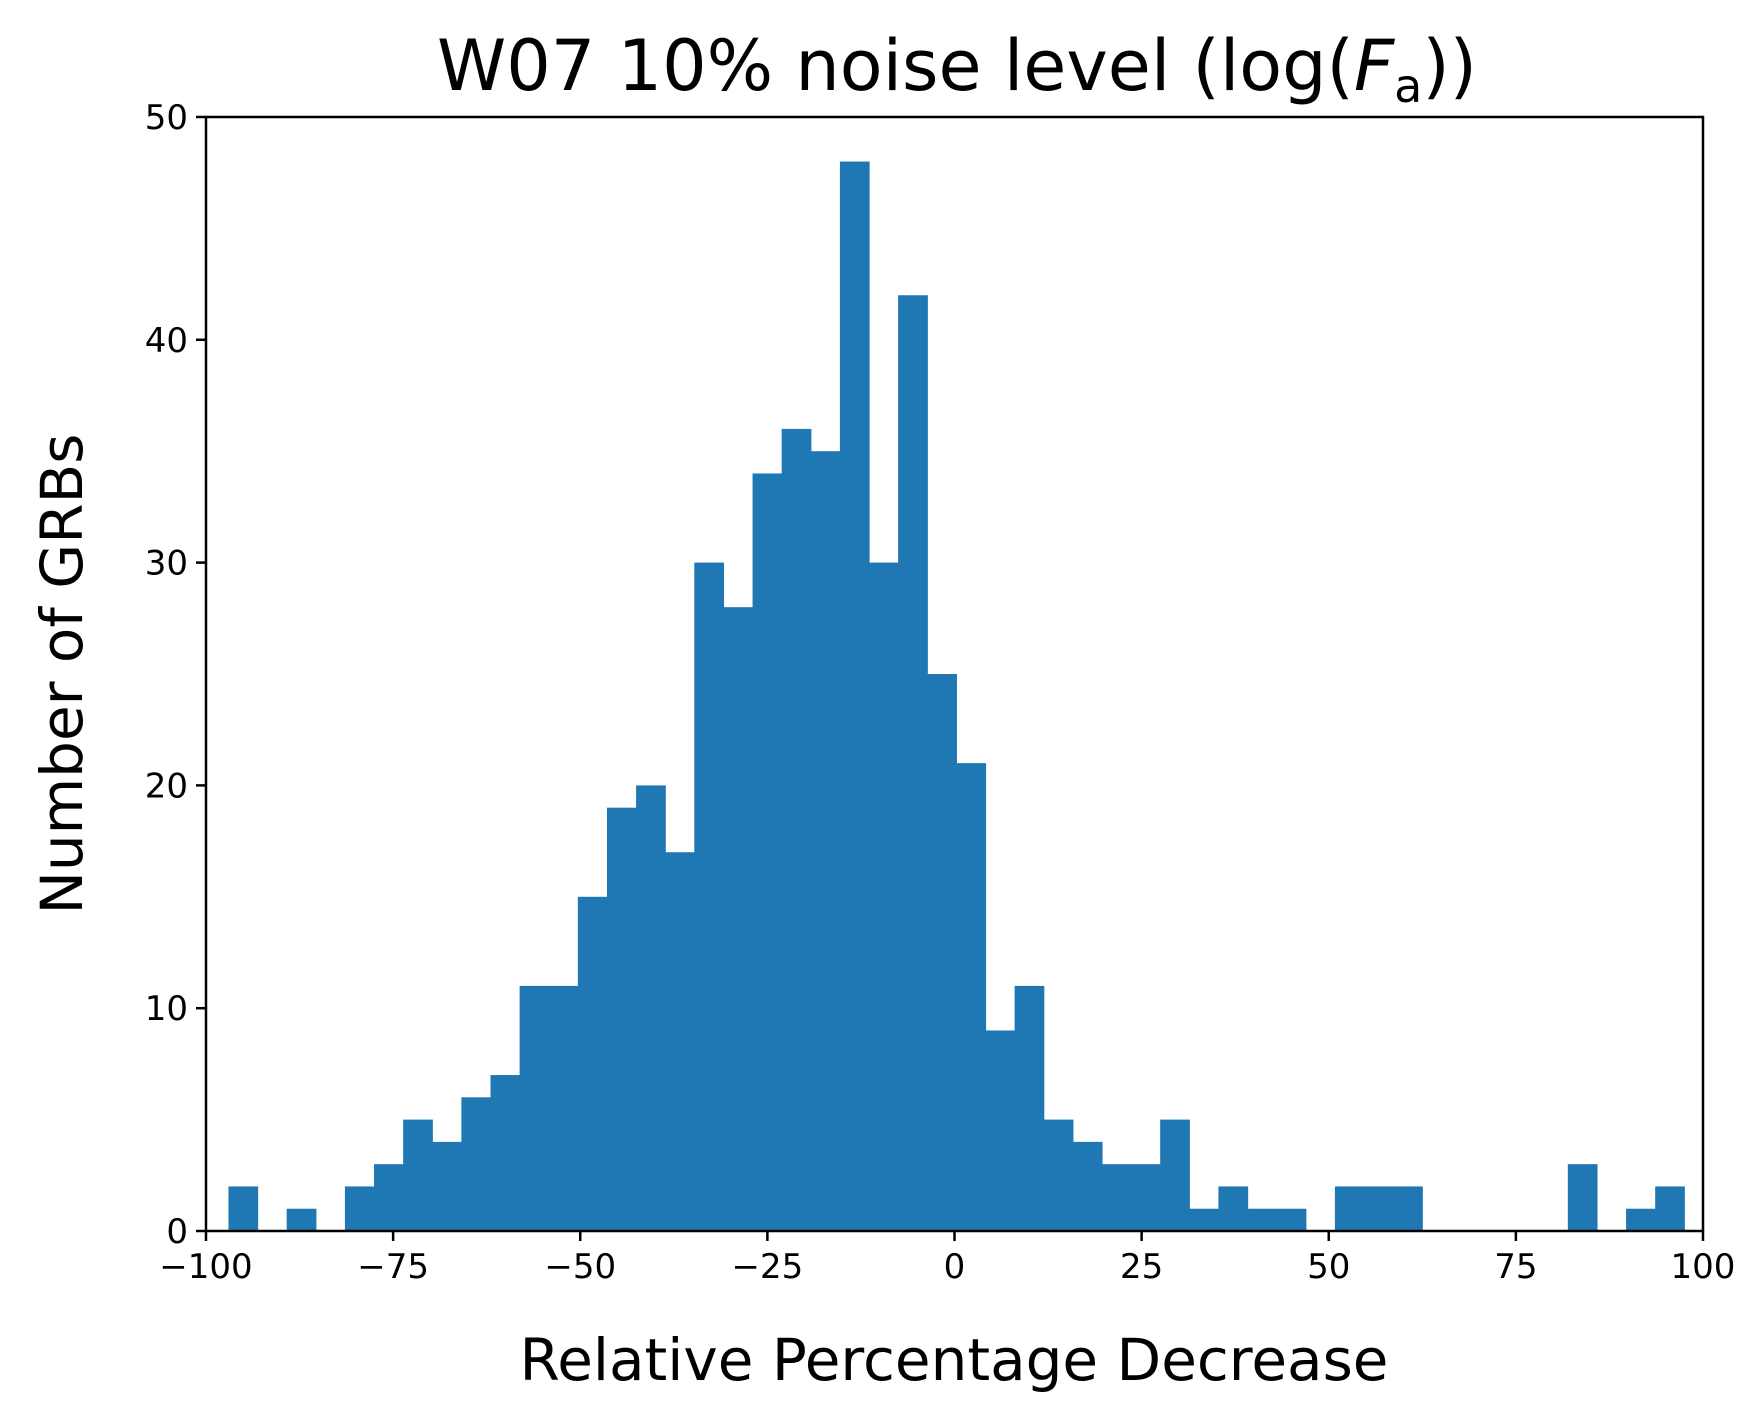 The height and width of the screenshot is (1419, 1762). Describe the element at coordinates (166, 341) in the screenshot. I see `y-tick-label: 40` at that location.